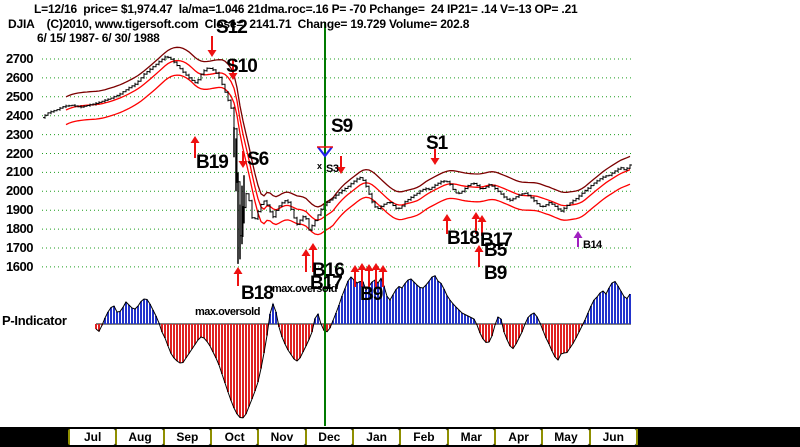  What do you see at coordinates (342, 126) in the screenshot?
I see `signal-label-s9: S9` at bounding box center [342, 126].